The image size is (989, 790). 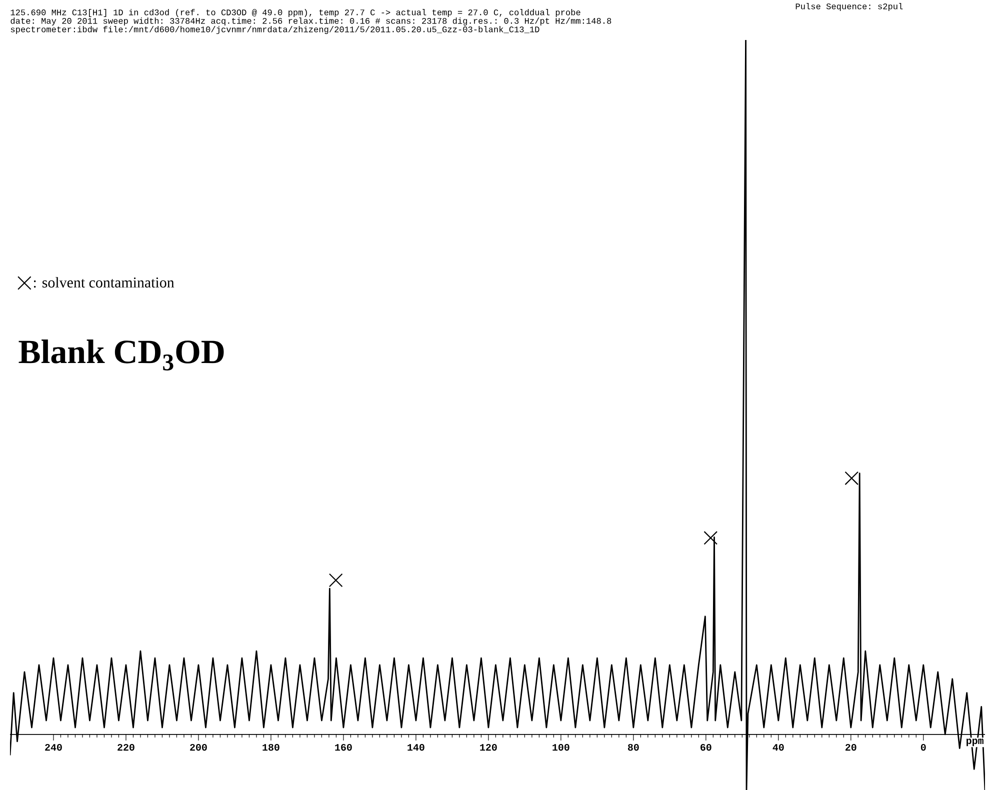 I want to click on x-tick-label: 80, so click(x=633, y=747).